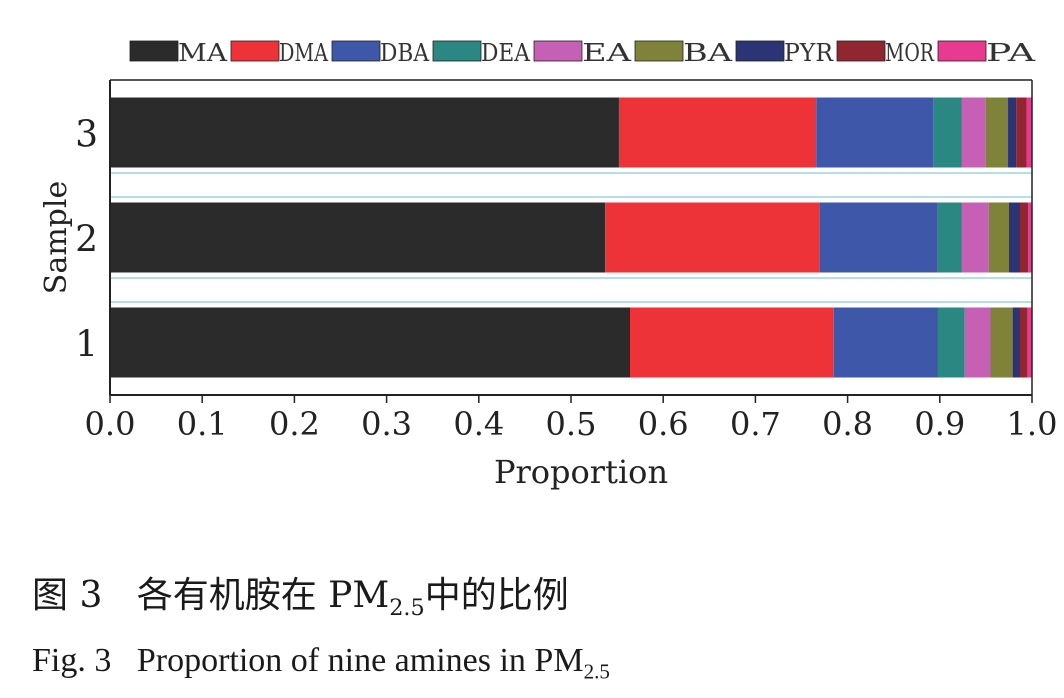 Image resolution: width=1064 pixels, height=698 pixels. What do you see at coordinates (263, 595) in the screenshot?
I see `caption-cn-text: 各有机胺在 PM` at bounding box center [263, 595].